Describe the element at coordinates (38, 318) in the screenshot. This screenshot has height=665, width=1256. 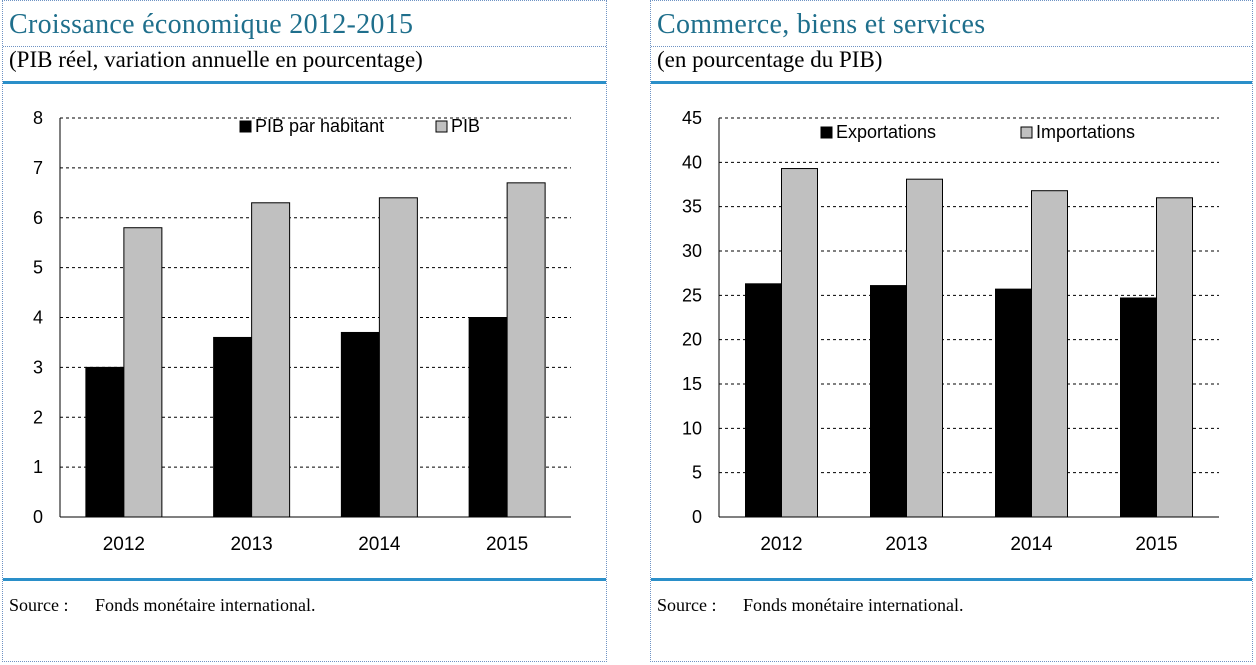
I see `y-tick-label: 4` at that location.